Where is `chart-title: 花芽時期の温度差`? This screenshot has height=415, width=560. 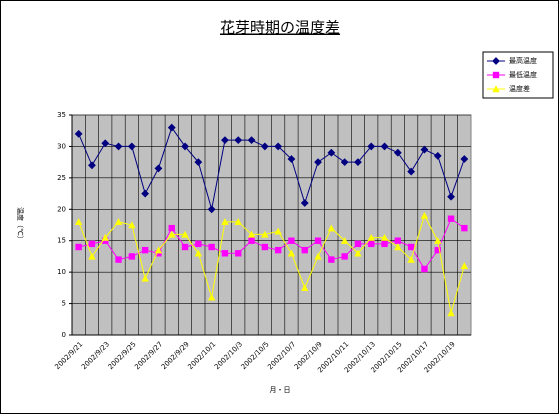
chart-title: 花芽時期の温度差 is located at coordinates (280, 28).